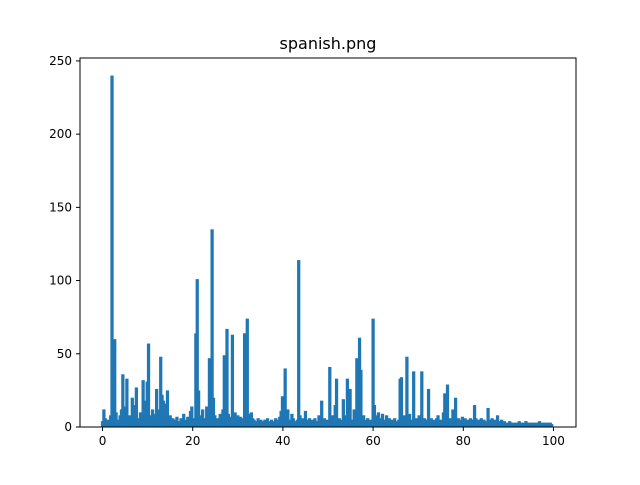 This screenshot has height=485, width=640. I want to click on y-tick-label: 50, so click(64, 354).